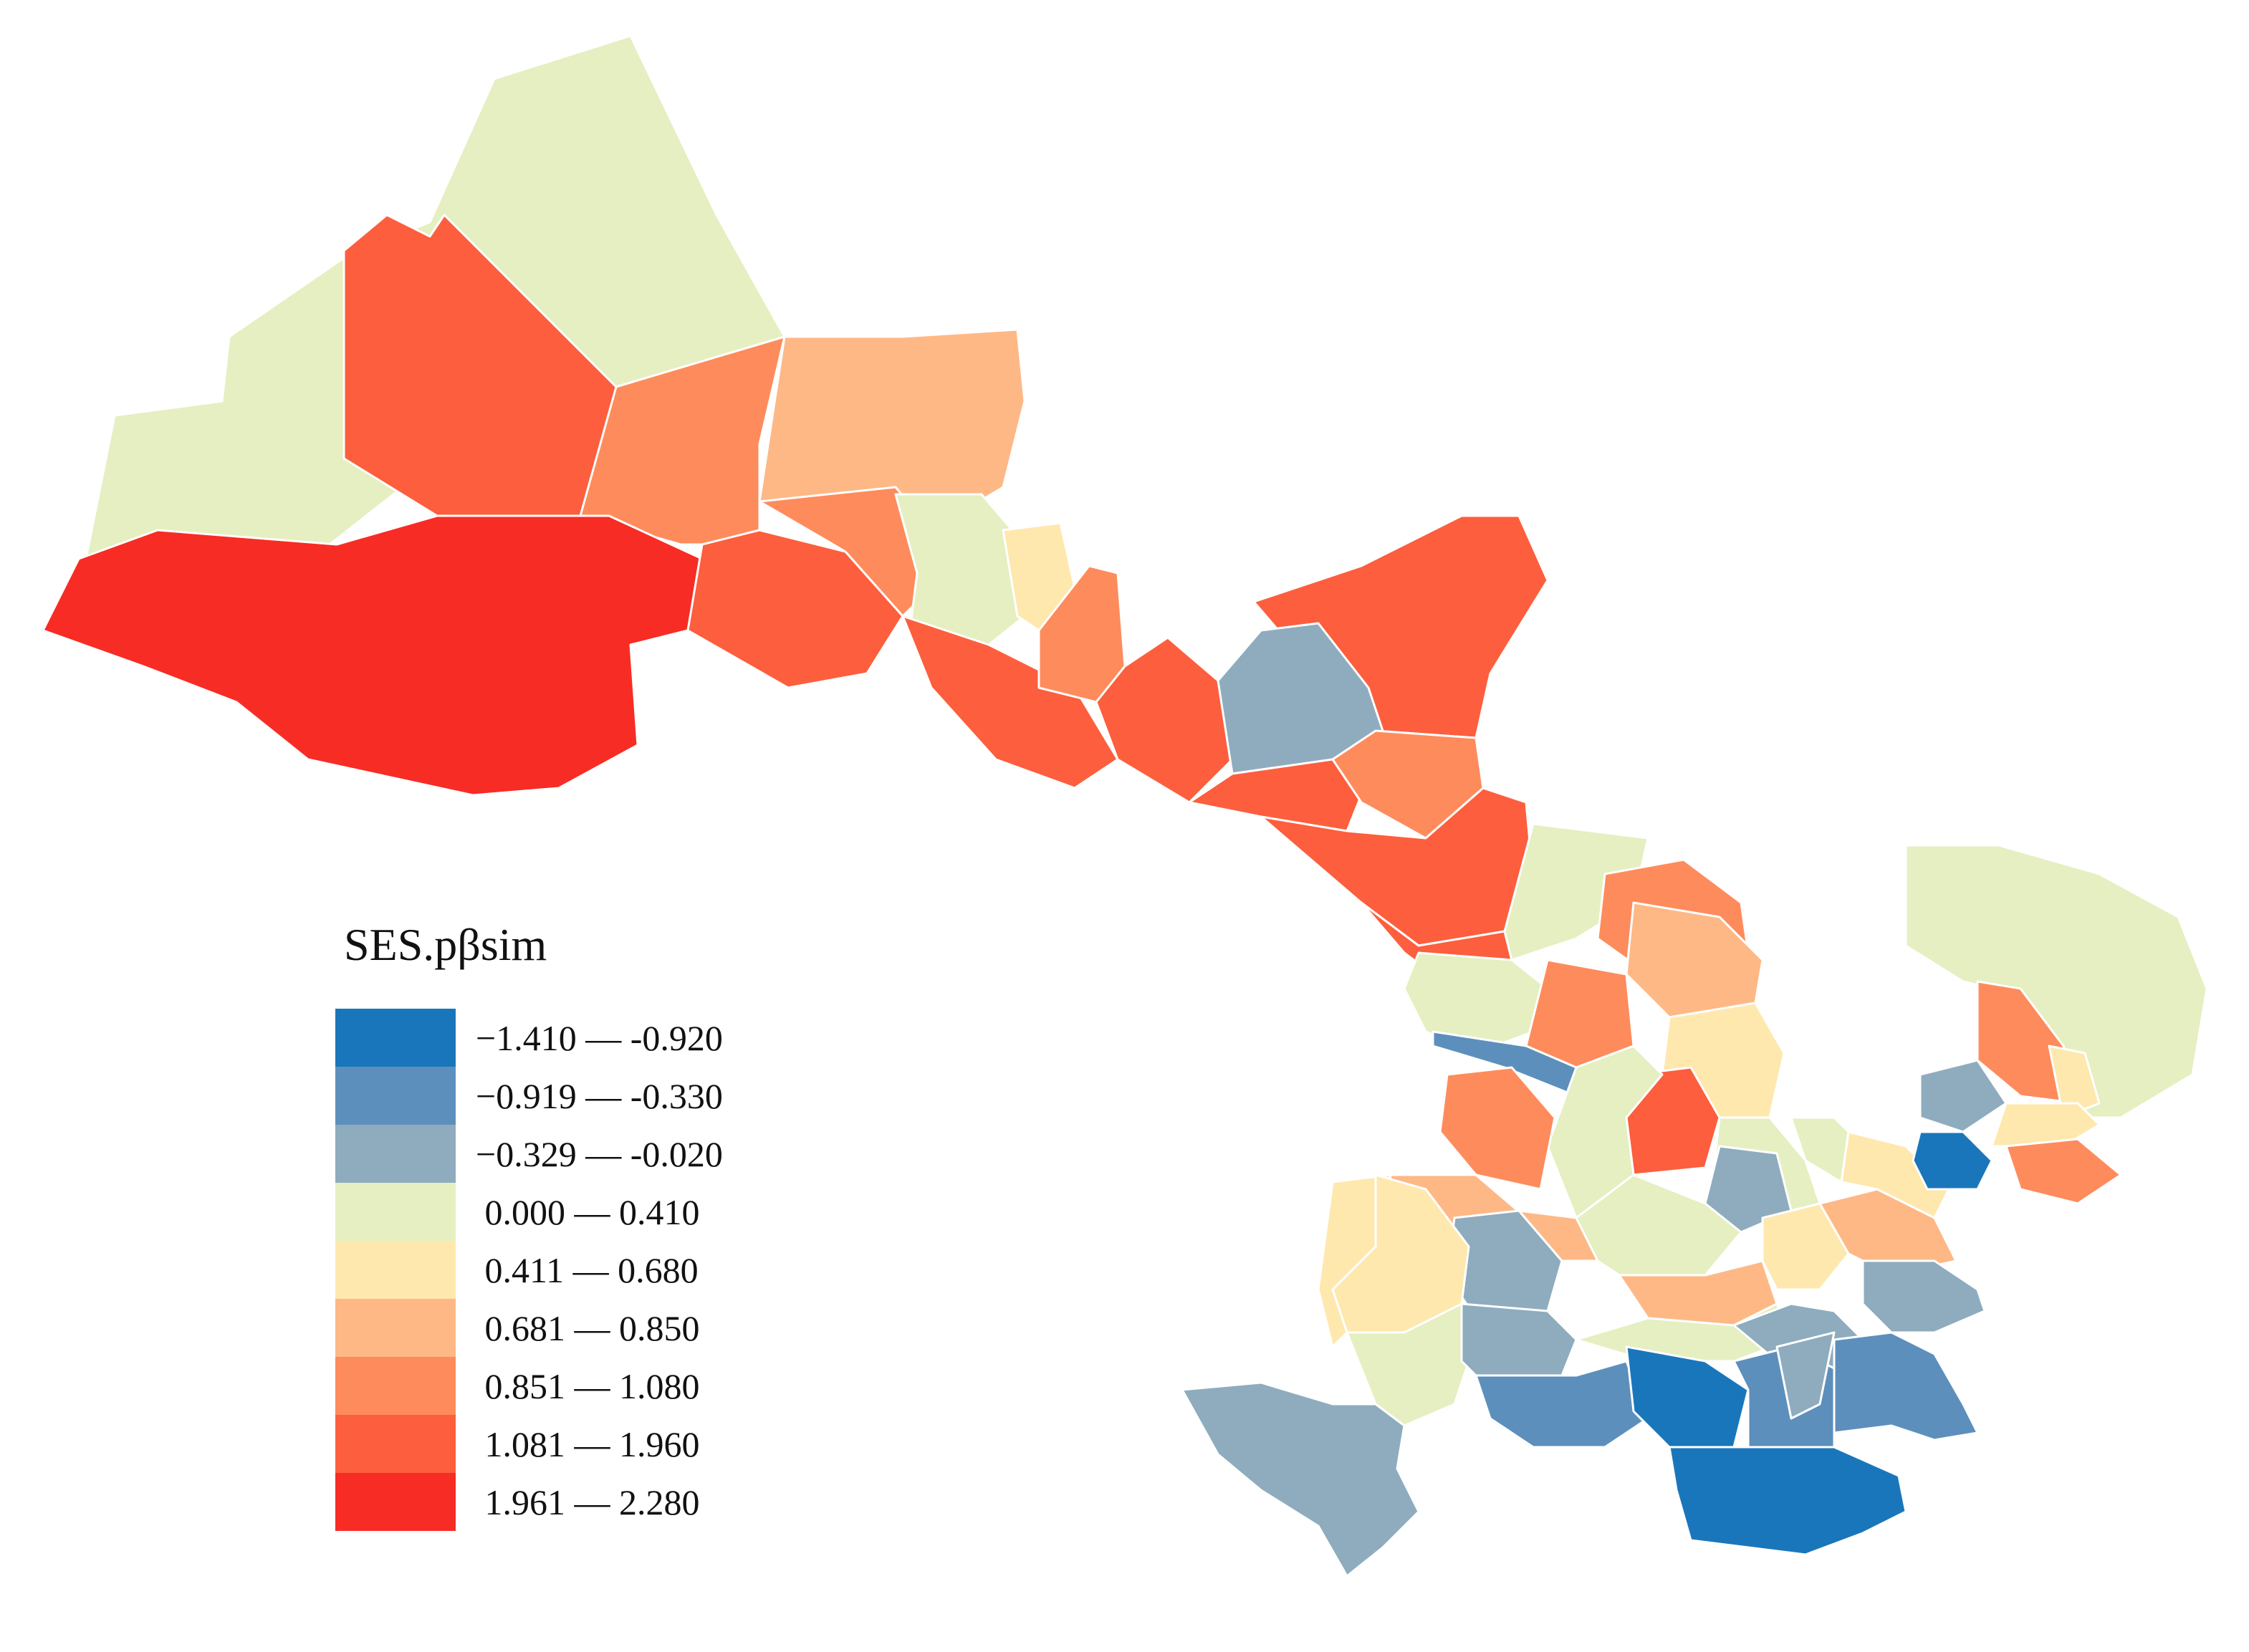 This screenshot has width=2249, height=1652. Describe the element at coordinates (588, 1501) in the screenshot. I see `legend-range-label: 1.961 — 2.280` at that location.